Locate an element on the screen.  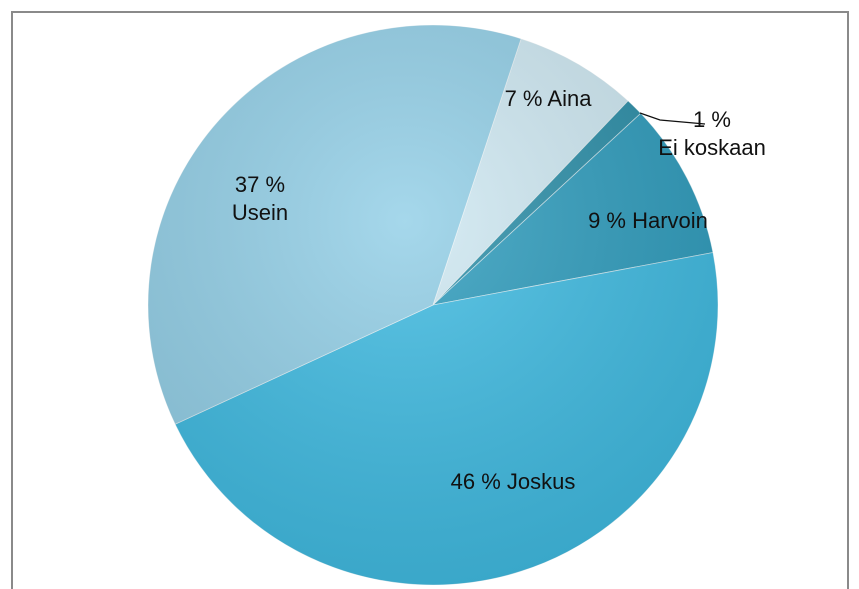
data-label-category: Harvoin is located at coordinates (670, 220).